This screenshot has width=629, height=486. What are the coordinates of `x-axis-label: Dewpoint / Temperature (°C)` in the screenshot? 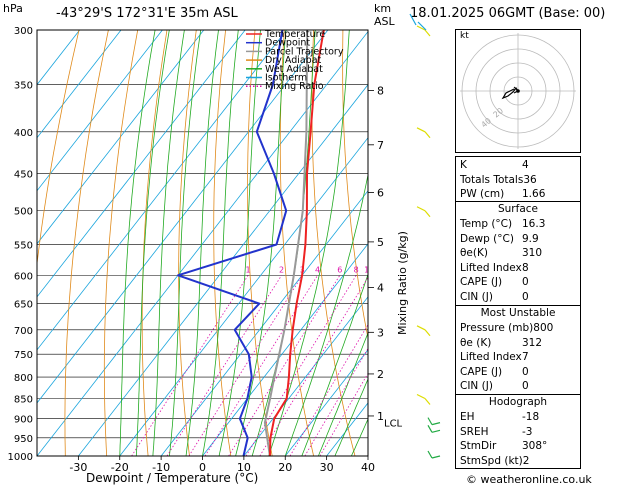 It's located at (172, 478).